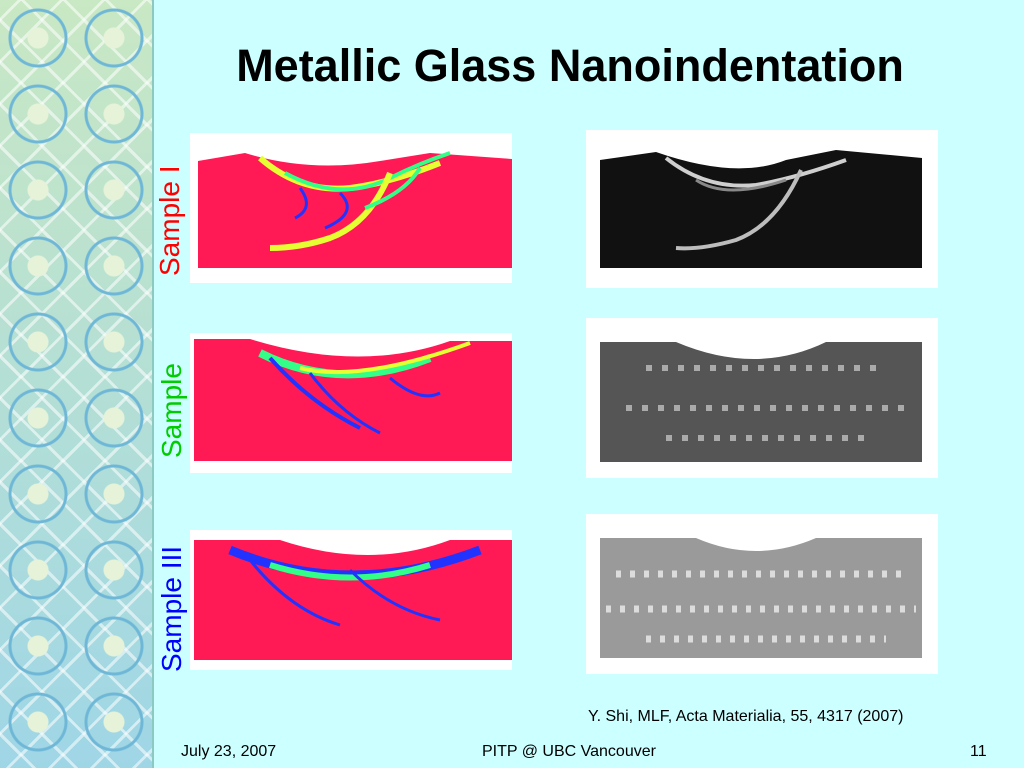  Describe the element at coordinates (762, 594) in the screenshot. I see `sample-3-strain-map` at that location.